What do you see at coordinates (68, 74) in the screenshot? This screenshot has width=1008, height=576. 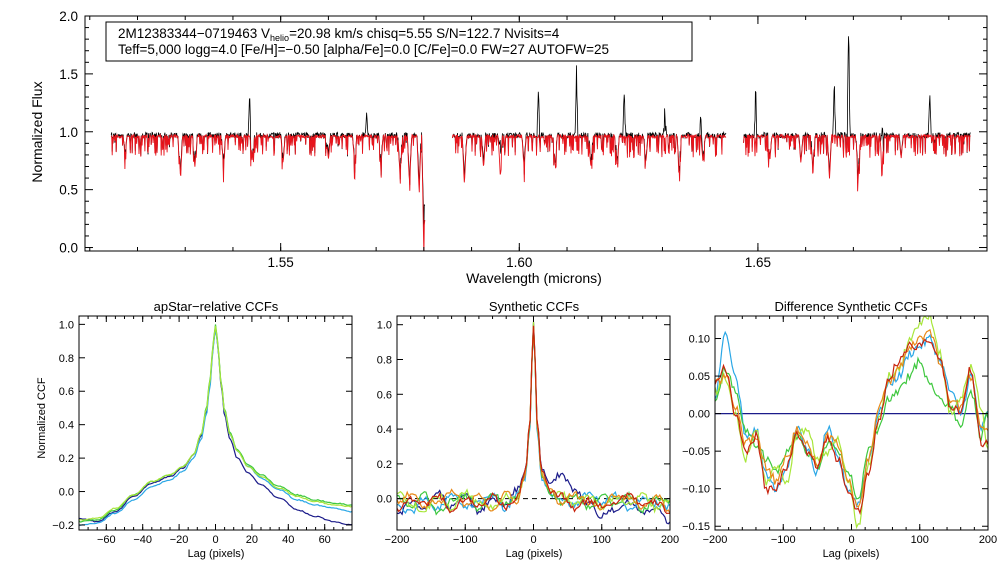 I see `spectrum-y-tick-label: 1.5` at bounding box center [68, 74].